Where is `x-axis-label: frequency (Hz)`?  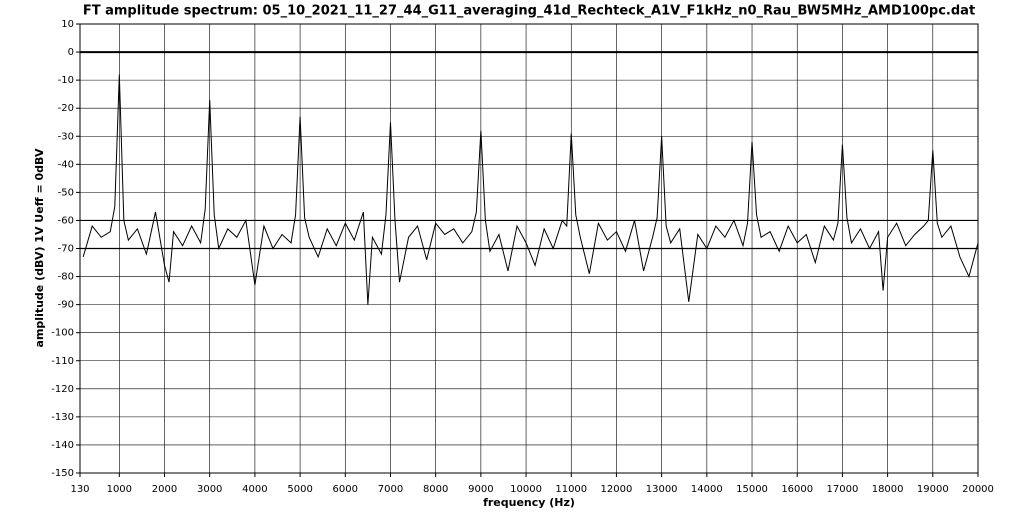
x-axis-label: frequency (Hz) is located at coordinates (529, 502).